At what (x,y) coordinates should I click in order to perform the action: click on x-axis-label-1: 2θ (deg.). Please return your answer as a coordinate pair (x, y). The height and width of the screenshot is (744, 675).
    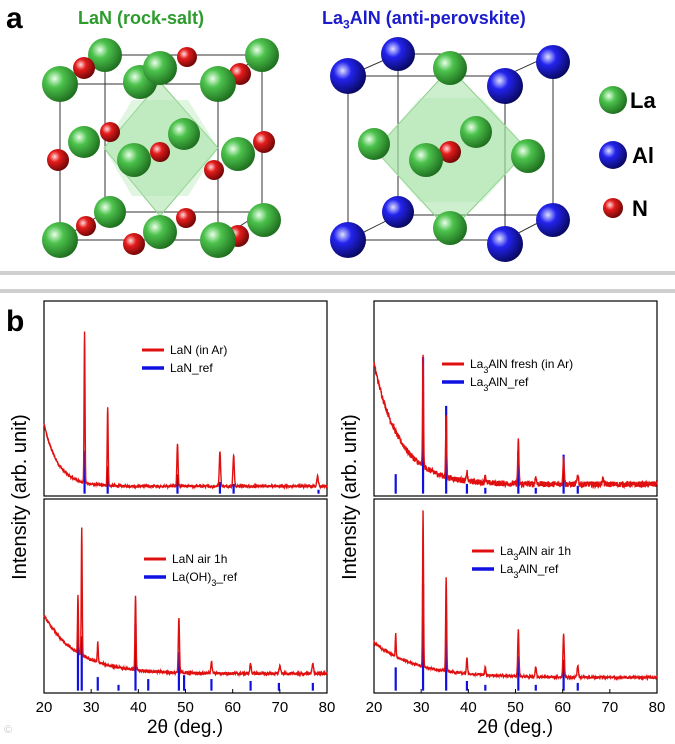
    Looking at the image, I should click on (515, 727).